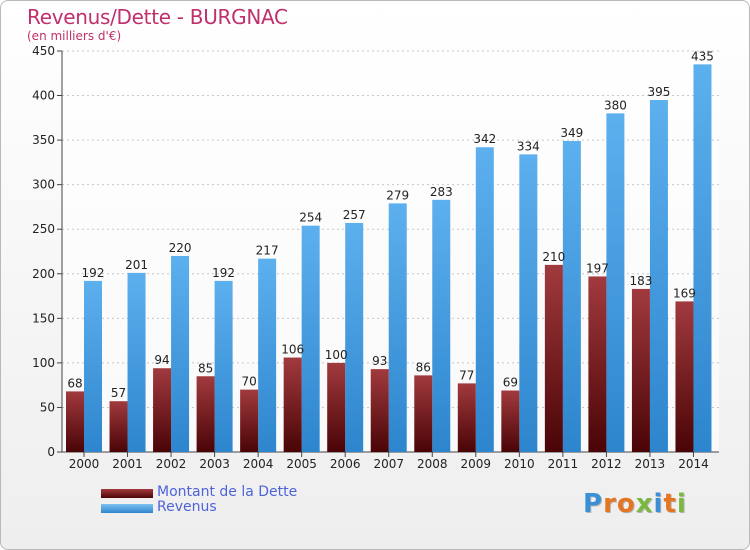 This screenshot has height=550, width=750. What do you see at coordinates (75, 421) in the screenshot?
I see `bar-dette-2000` at bounding box center [75, 421].